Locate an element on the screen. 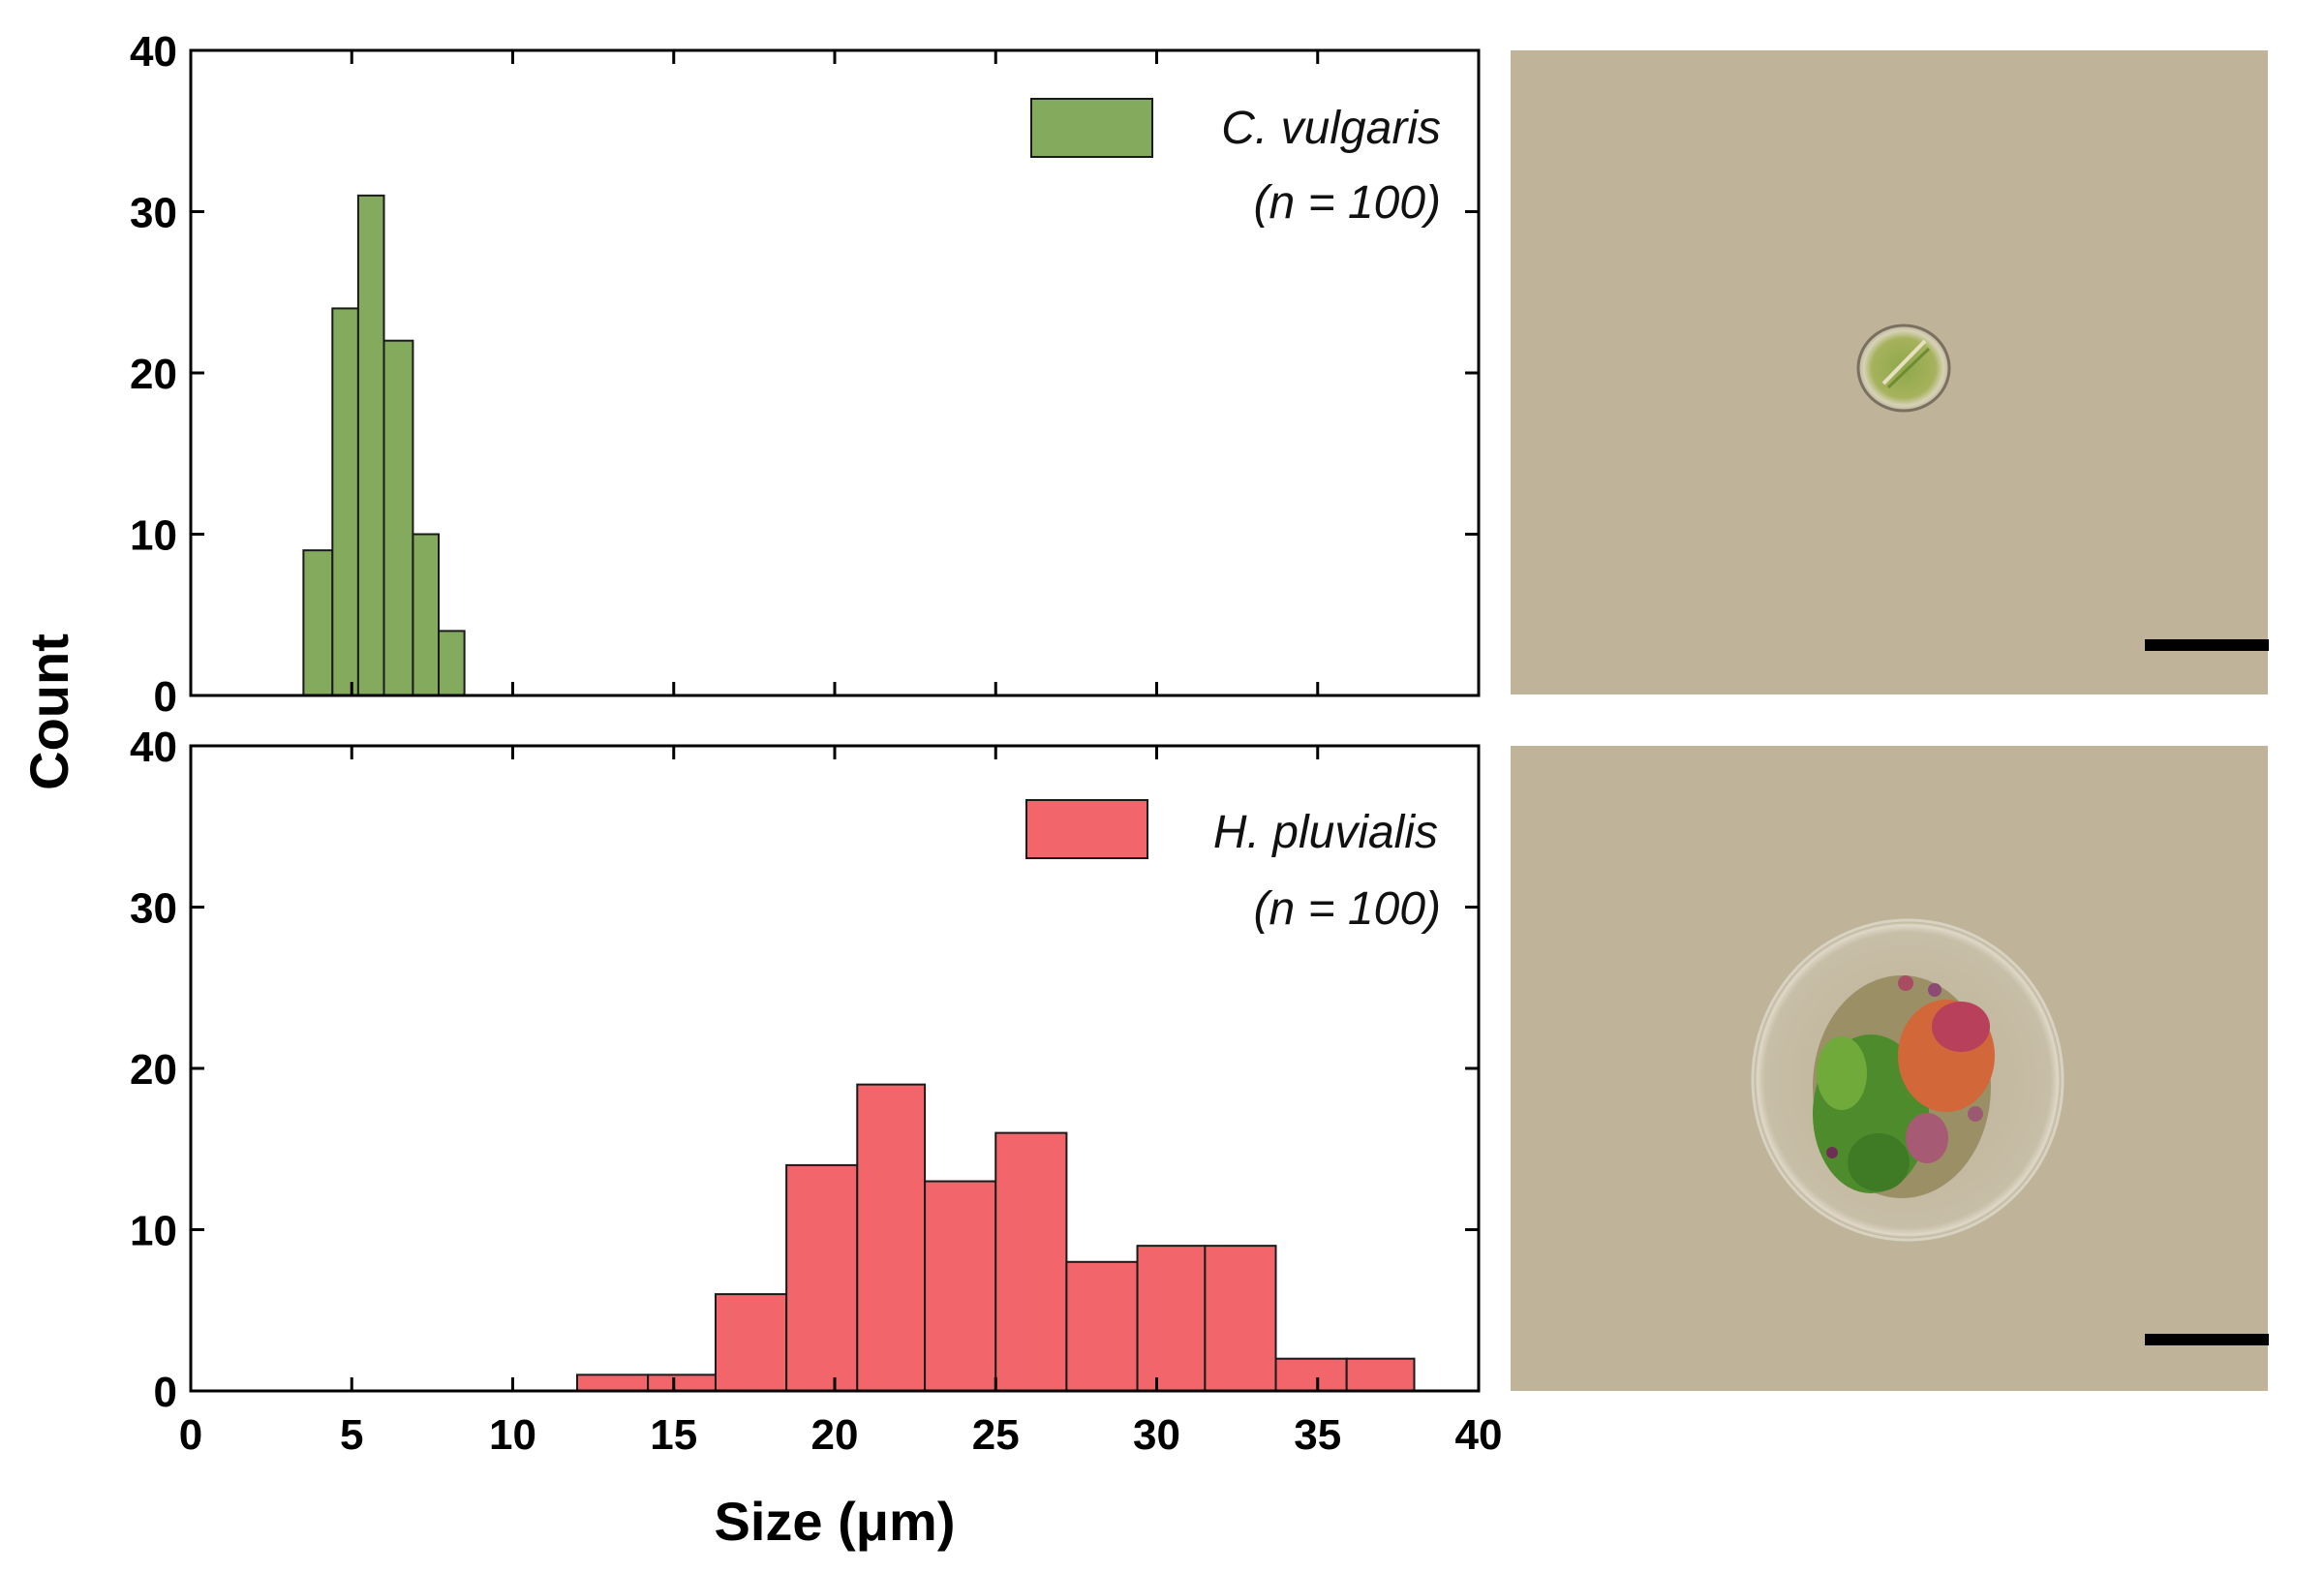  cell-c-vulgaris is located at coordinates (1904, 368).